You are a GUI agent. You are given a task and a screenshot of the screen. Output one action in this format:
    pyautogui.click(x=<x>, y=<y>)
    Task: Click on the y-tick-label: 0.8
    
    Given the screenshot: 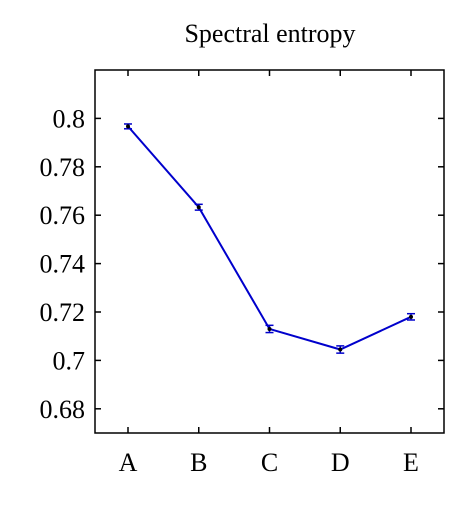 What is the action you would take?
    pyautogui.click(x=69, y=118)
    